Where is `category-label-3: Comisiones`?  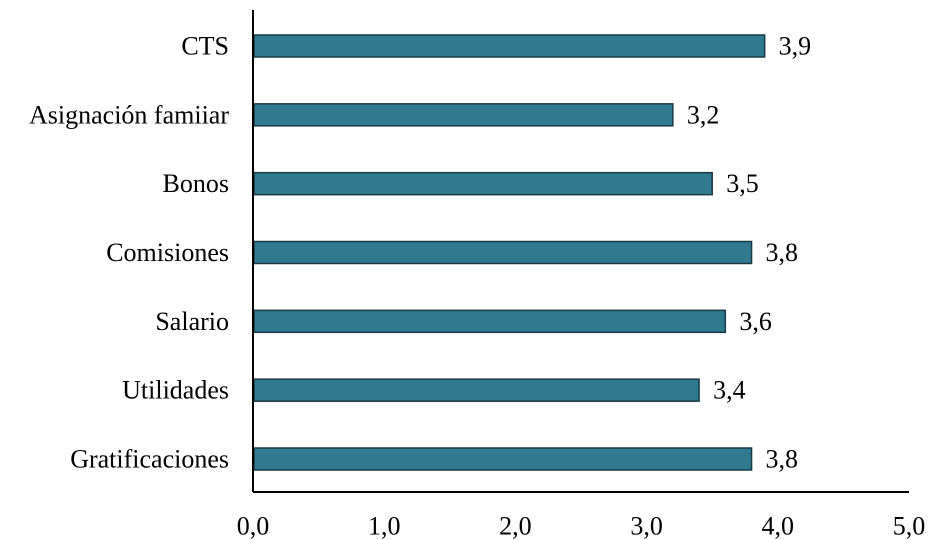
category-label-3: Comisiones is located at coordinates (167, 252).